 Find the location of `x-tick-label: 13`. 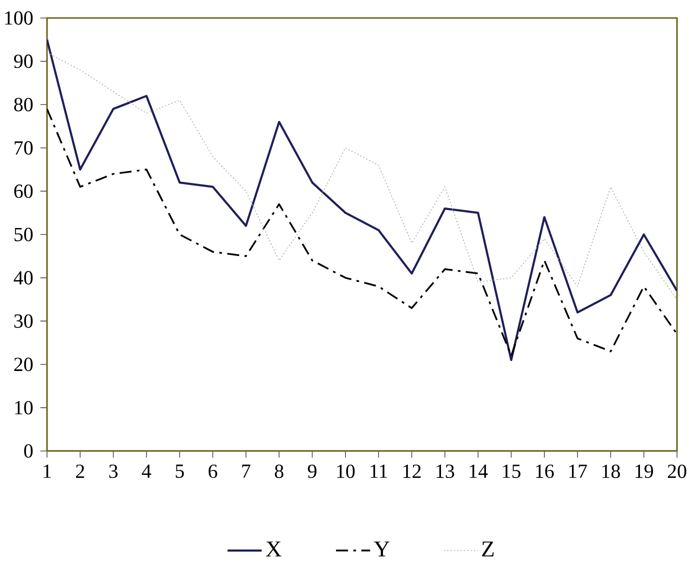

x-tick-label: 13 is located at coordinates (445, 471).